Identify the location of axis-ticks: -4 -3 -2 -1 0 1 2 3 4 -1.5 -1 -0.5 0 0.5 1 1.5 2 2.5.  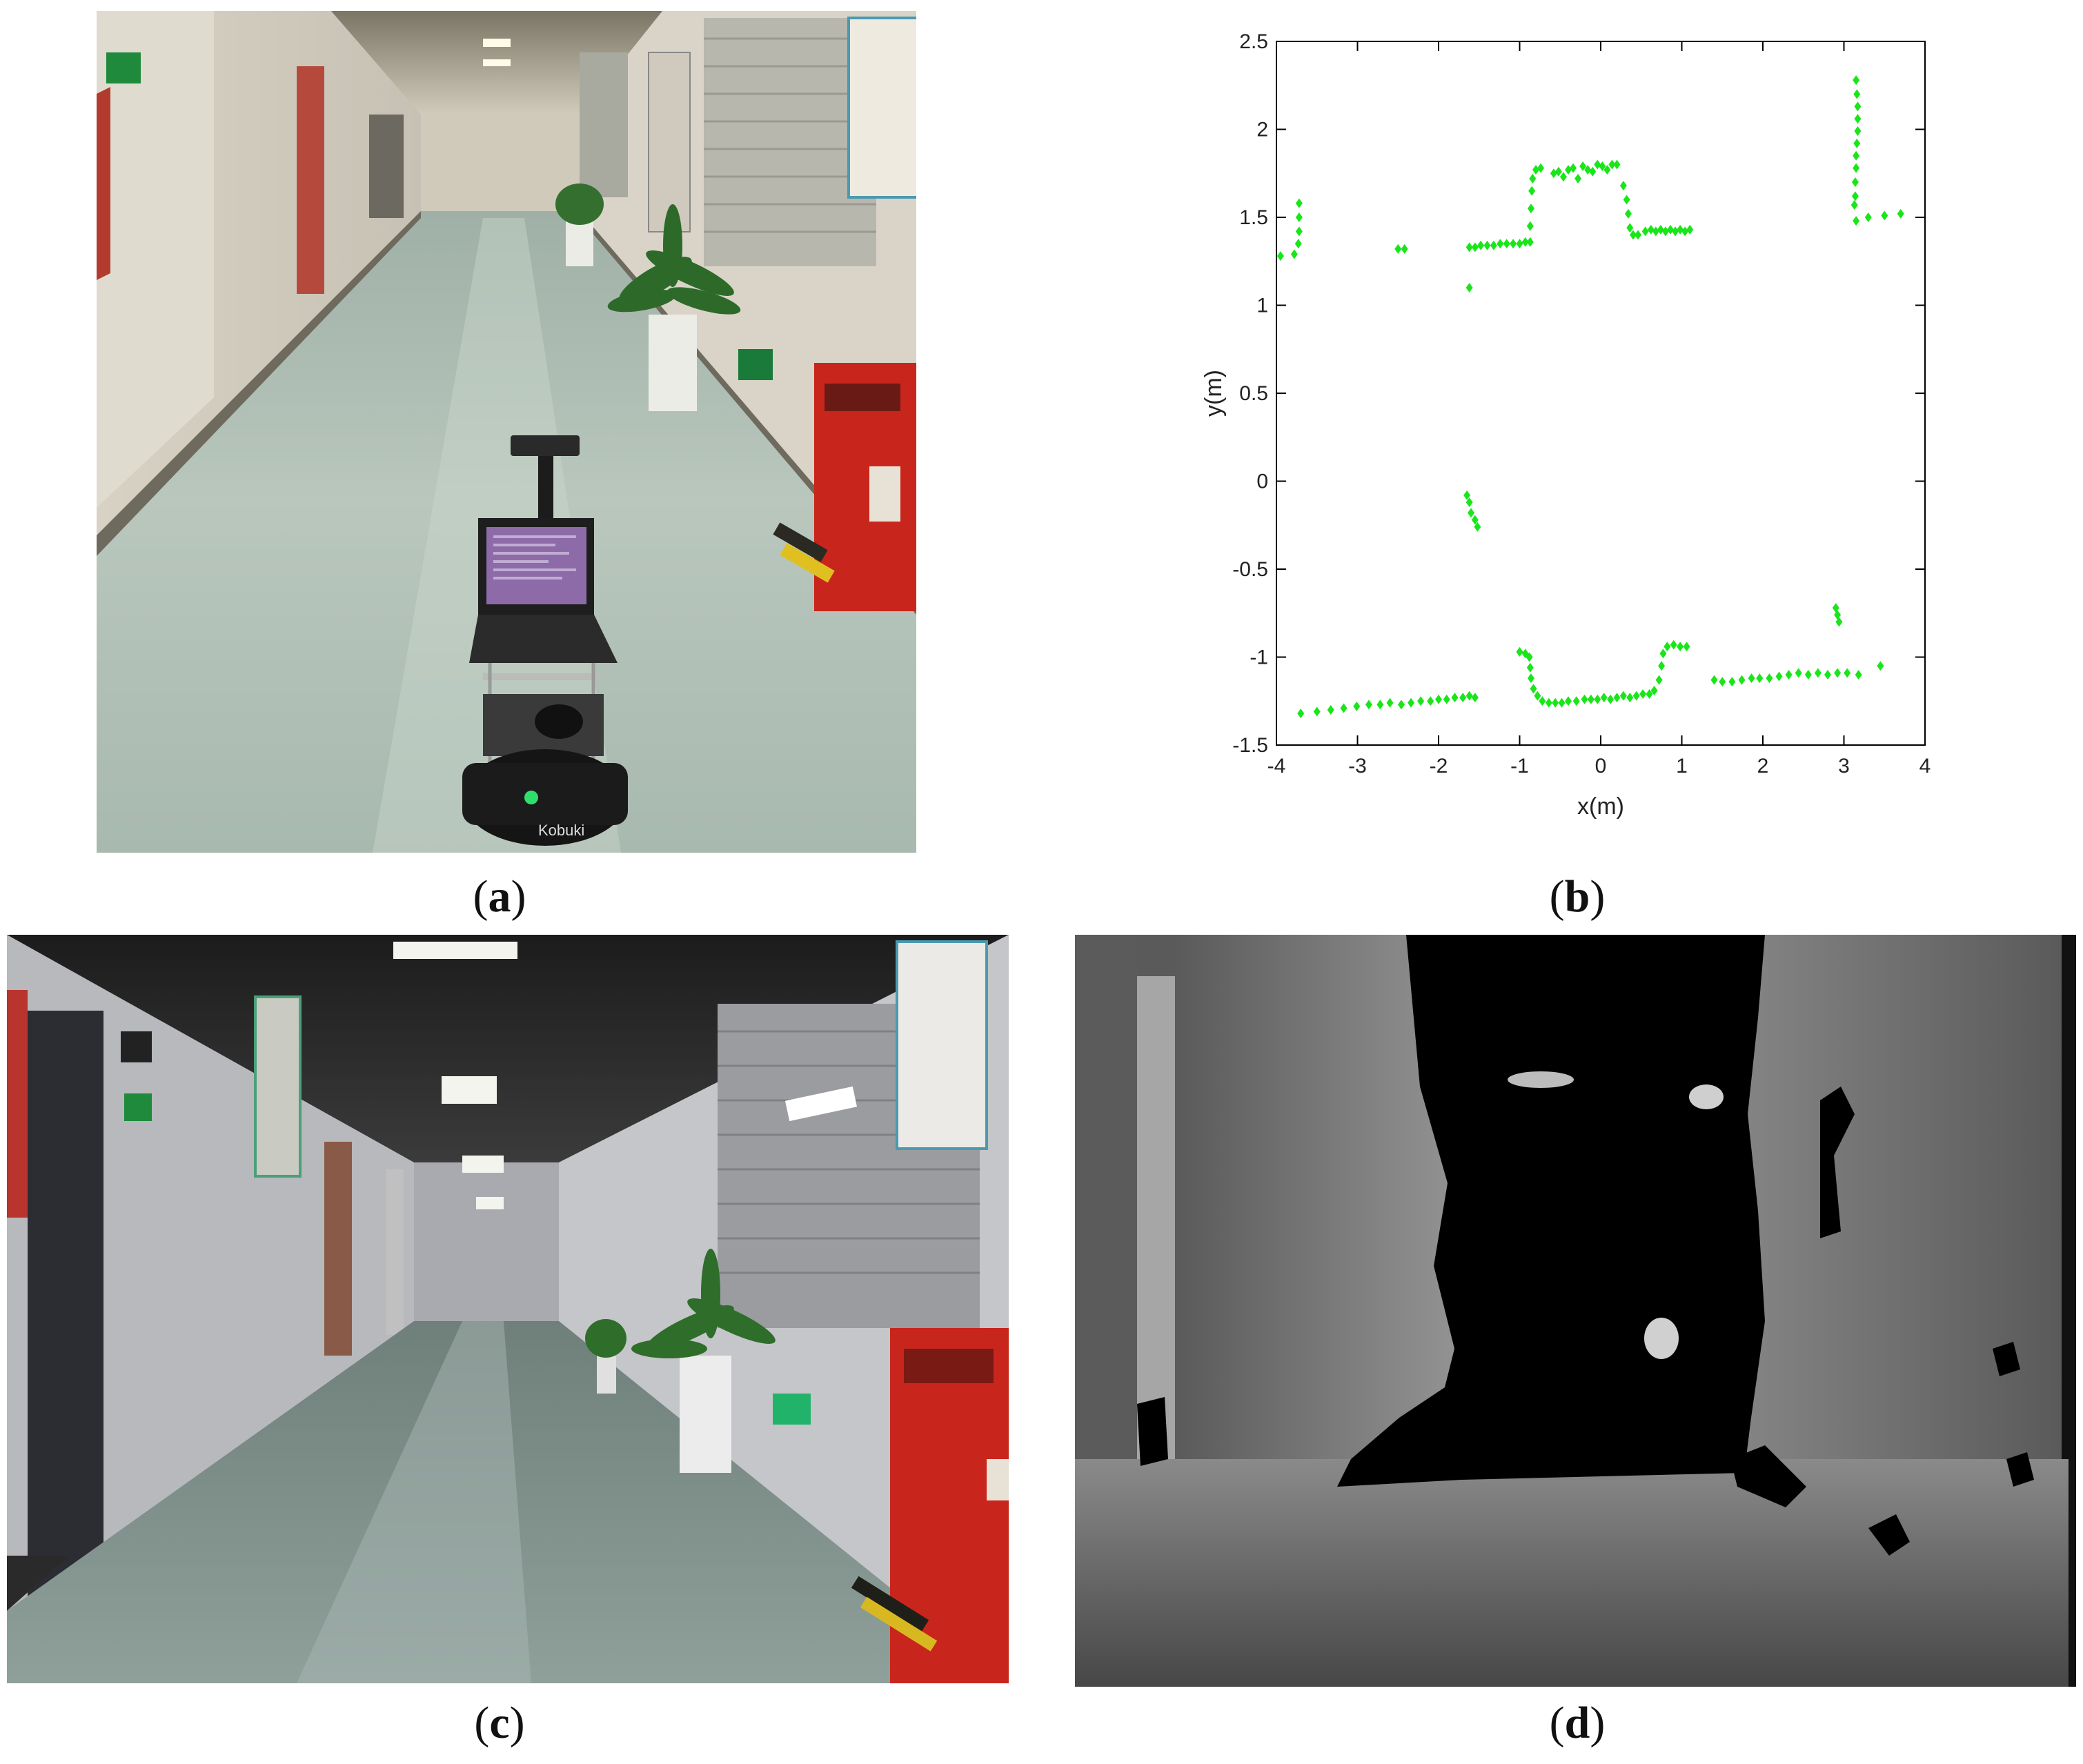
(1581, 403).